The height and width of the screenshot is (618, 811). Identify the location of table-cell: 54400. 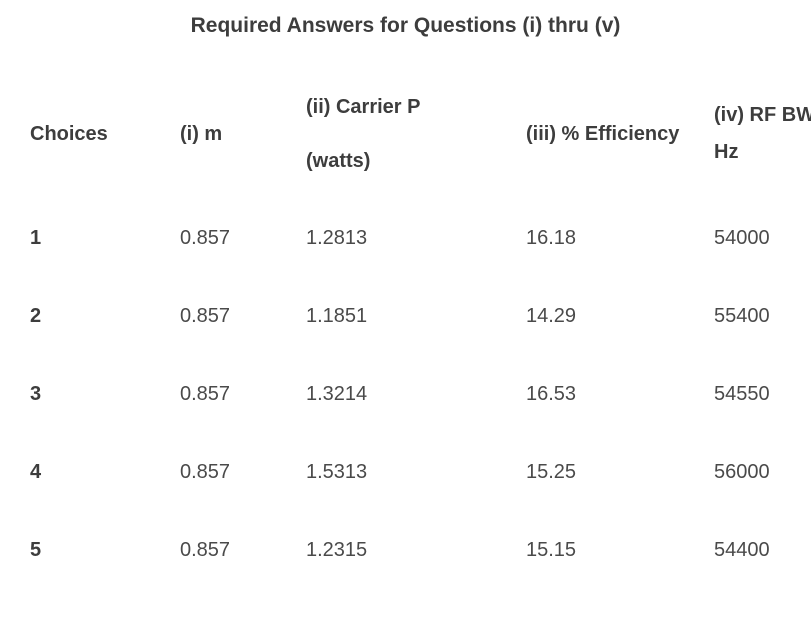
(742, 549).